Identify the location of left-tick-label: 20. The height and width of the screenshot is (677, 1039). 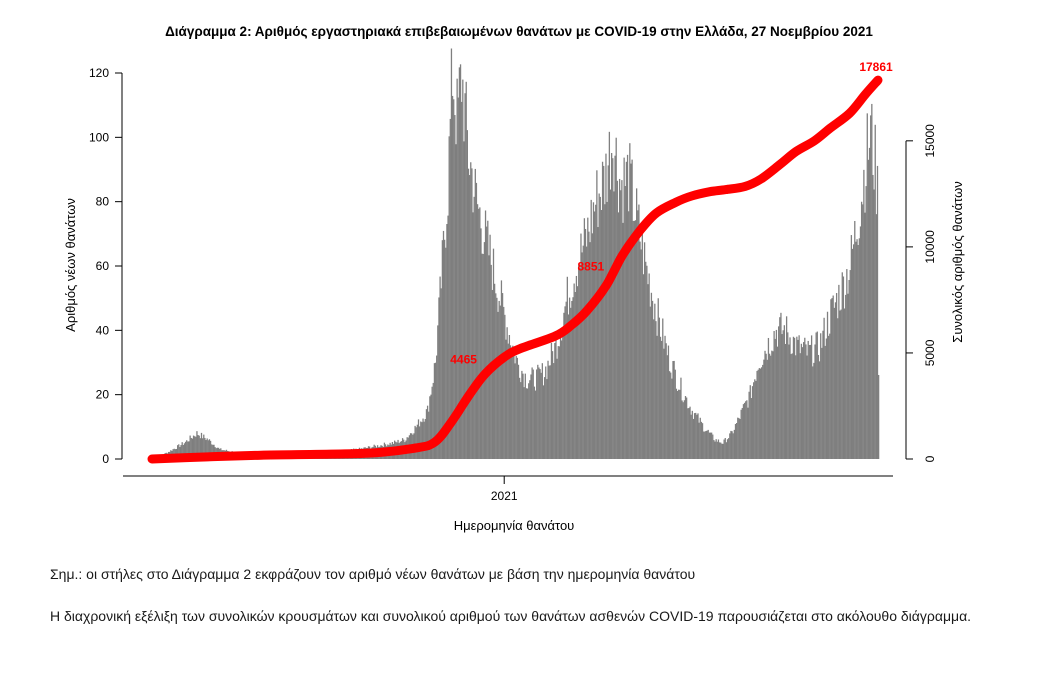
(103, 395).